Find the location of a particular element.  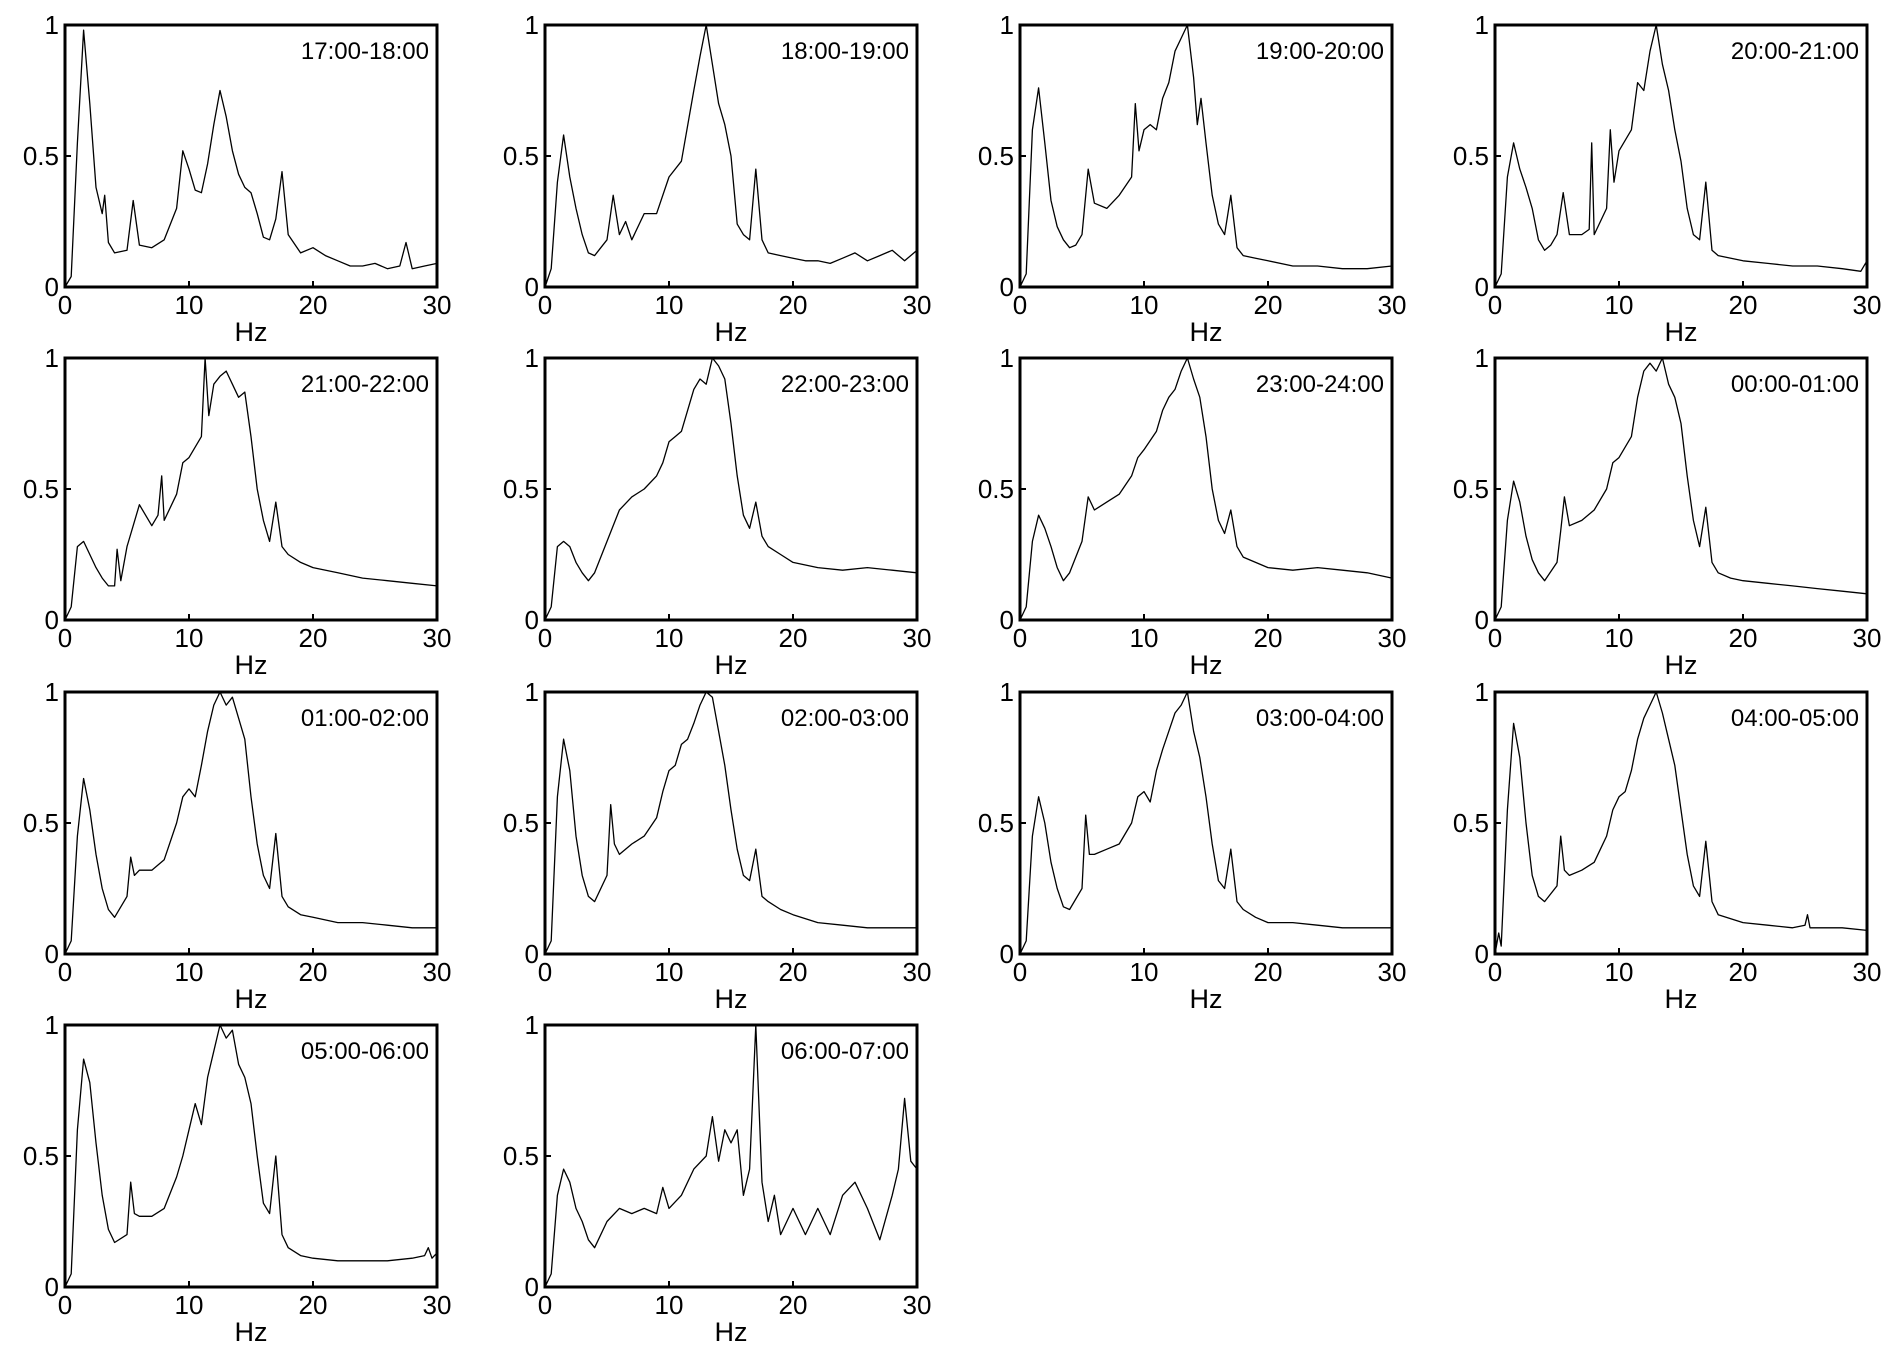

time-window-label: 00:00-01:00 is located at coordinates (1795, 384).